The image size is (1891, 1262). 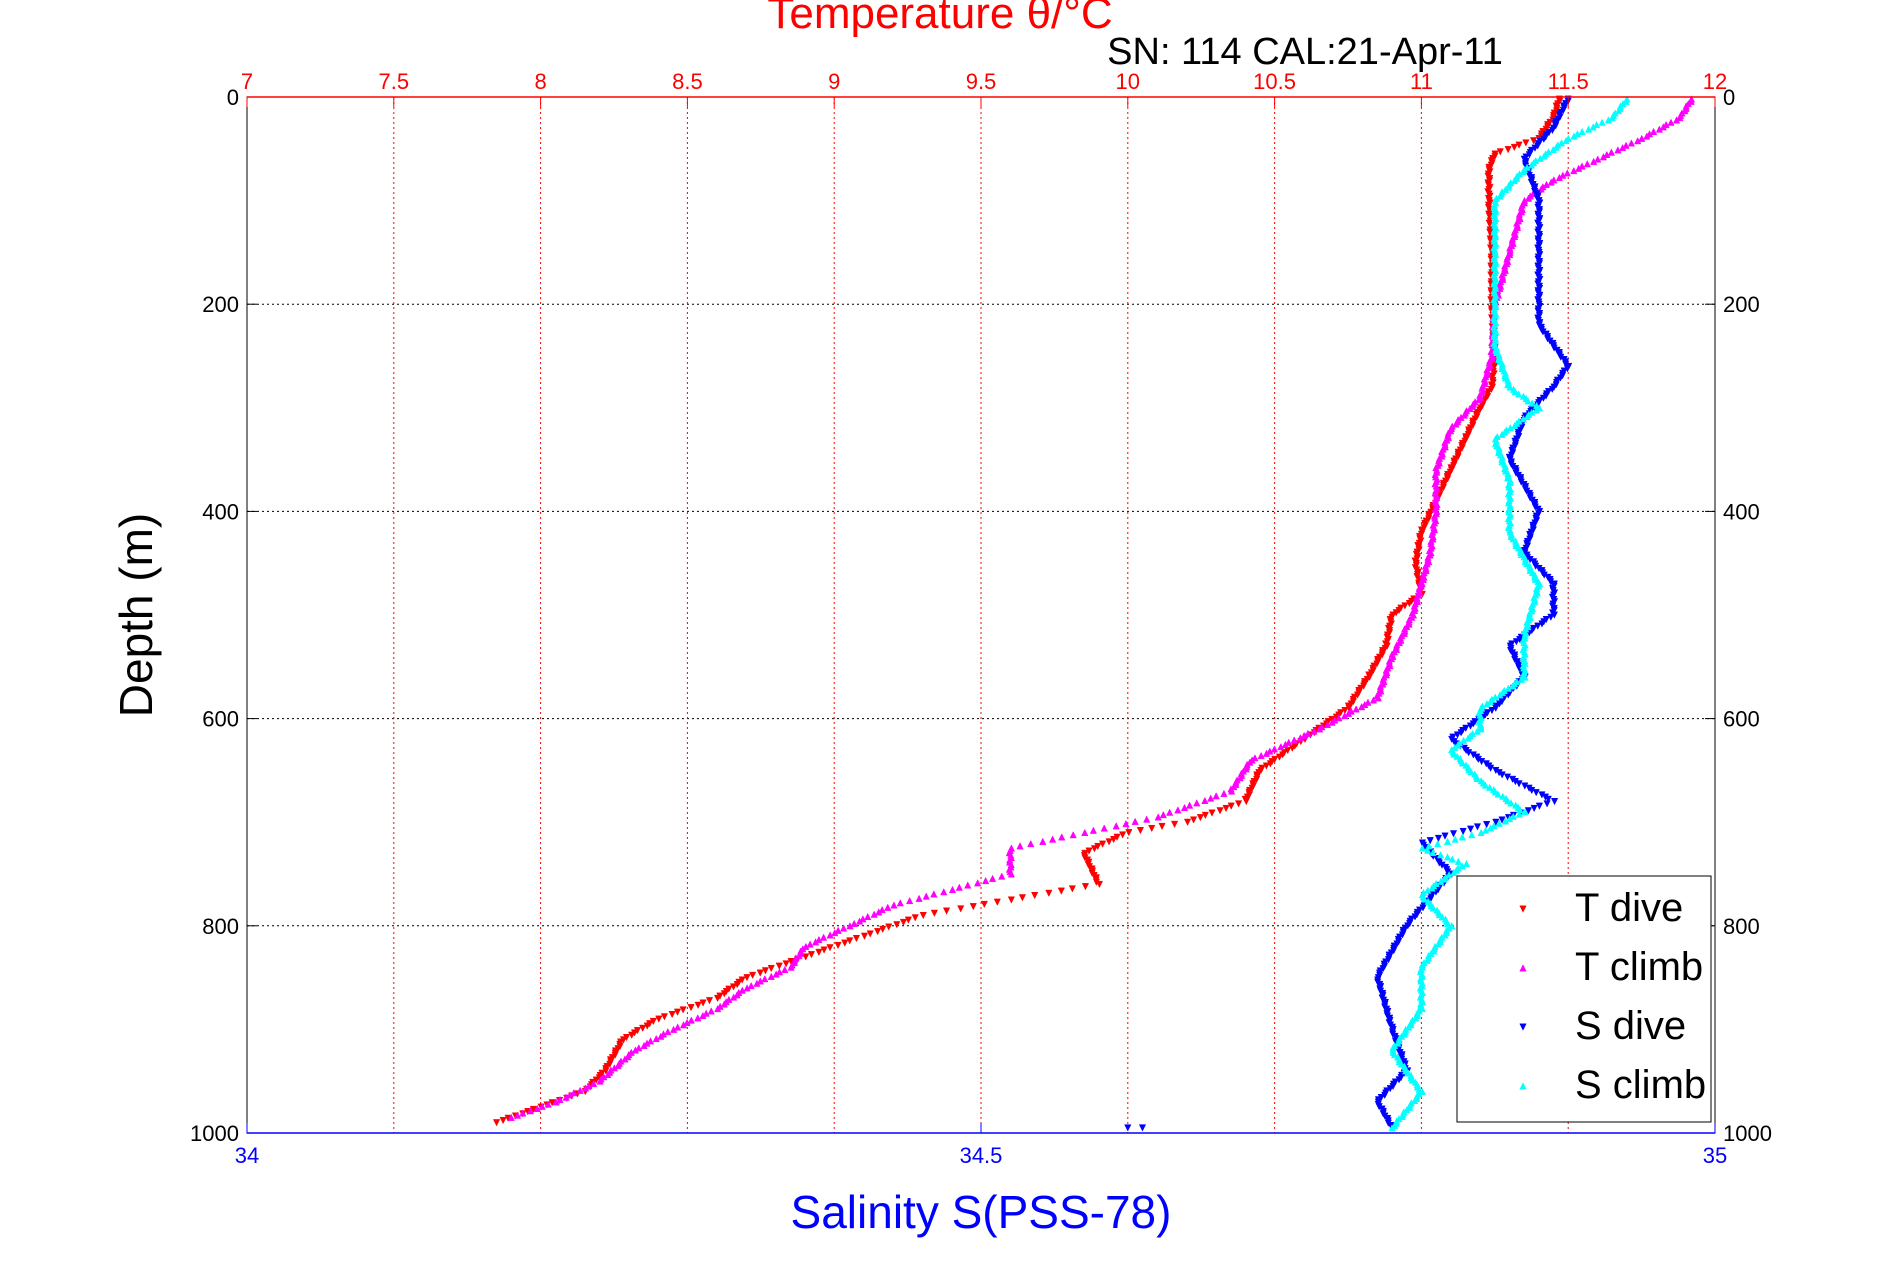 I want to click on y-tick-label-right: 600, so click(x=1741, y=719).